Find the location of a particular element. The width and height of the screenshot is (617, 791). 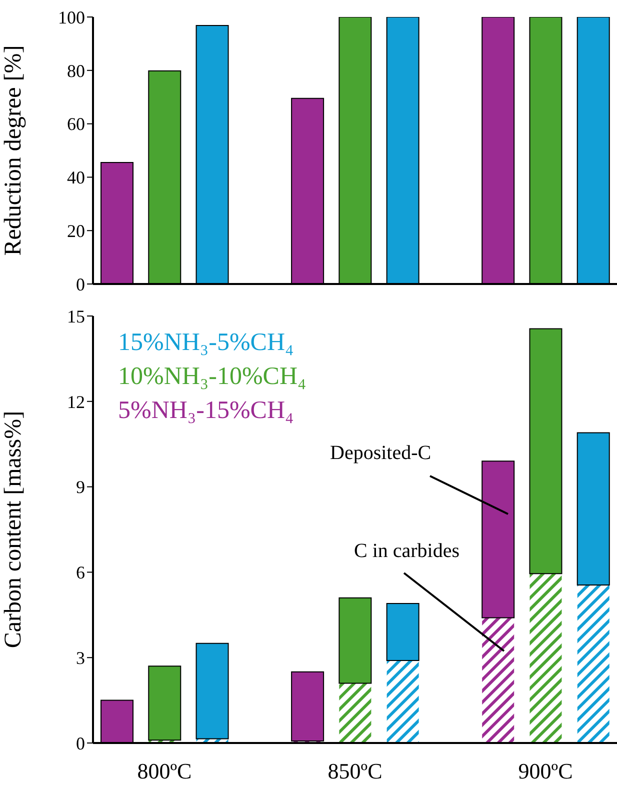

text: 5%NH₃-15%CH₄ is located at coordinates (206, 411).